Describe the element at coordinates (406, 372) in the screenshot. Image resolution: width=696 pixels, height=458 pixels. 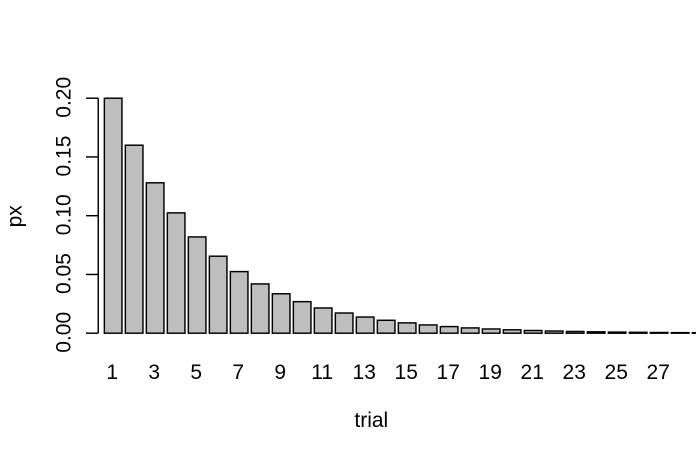
I see `svg-text: 15` at that location.